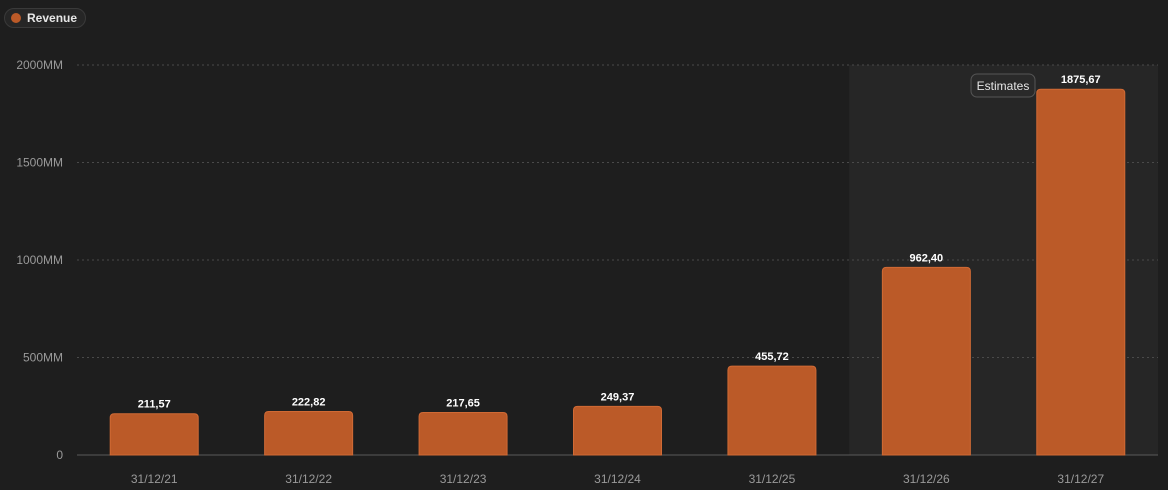  I want to click on x-tick-label: 31/12/22, so click(308, 479).